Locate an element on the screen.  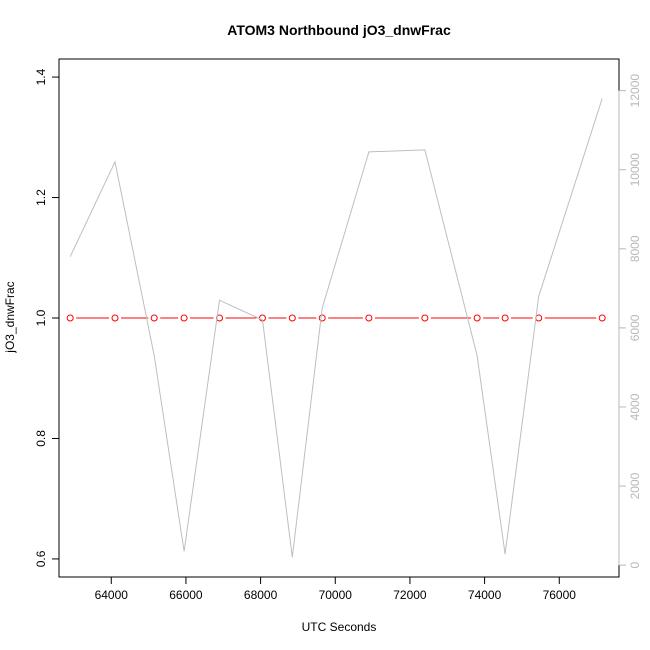
x-tick-label: 66000 is located at coordinates (186, 595).